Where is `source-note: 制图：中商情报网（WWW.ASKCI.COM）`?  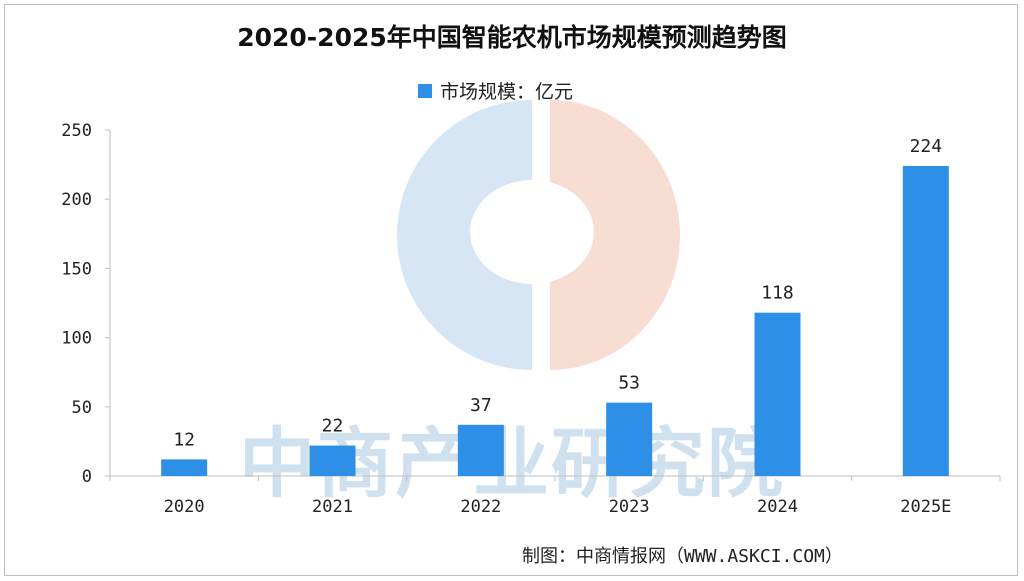 source-note: 制图：中商情报网（WWW.ASKCI.COM） is located at coordinates (682, 556).